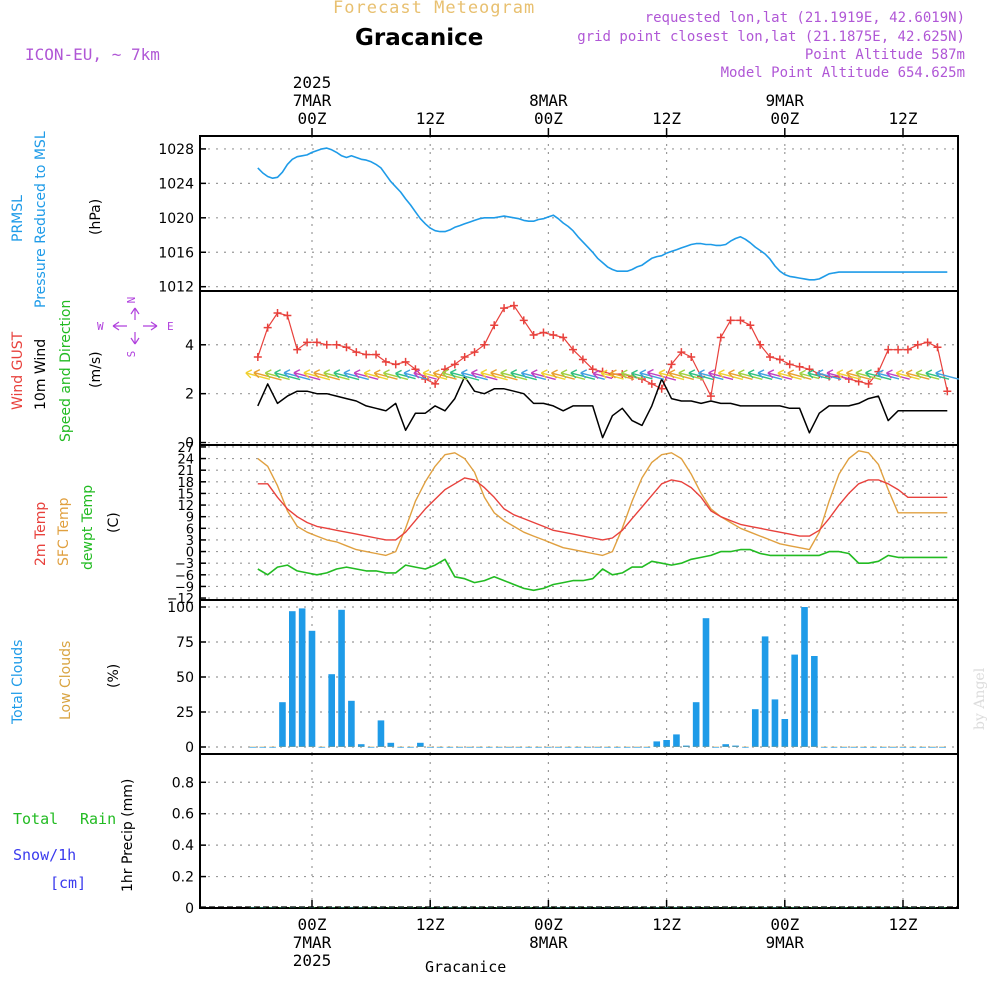 The image size is (1000, 1000). I want to click on y-tick-label: 2, so click(189, 395).